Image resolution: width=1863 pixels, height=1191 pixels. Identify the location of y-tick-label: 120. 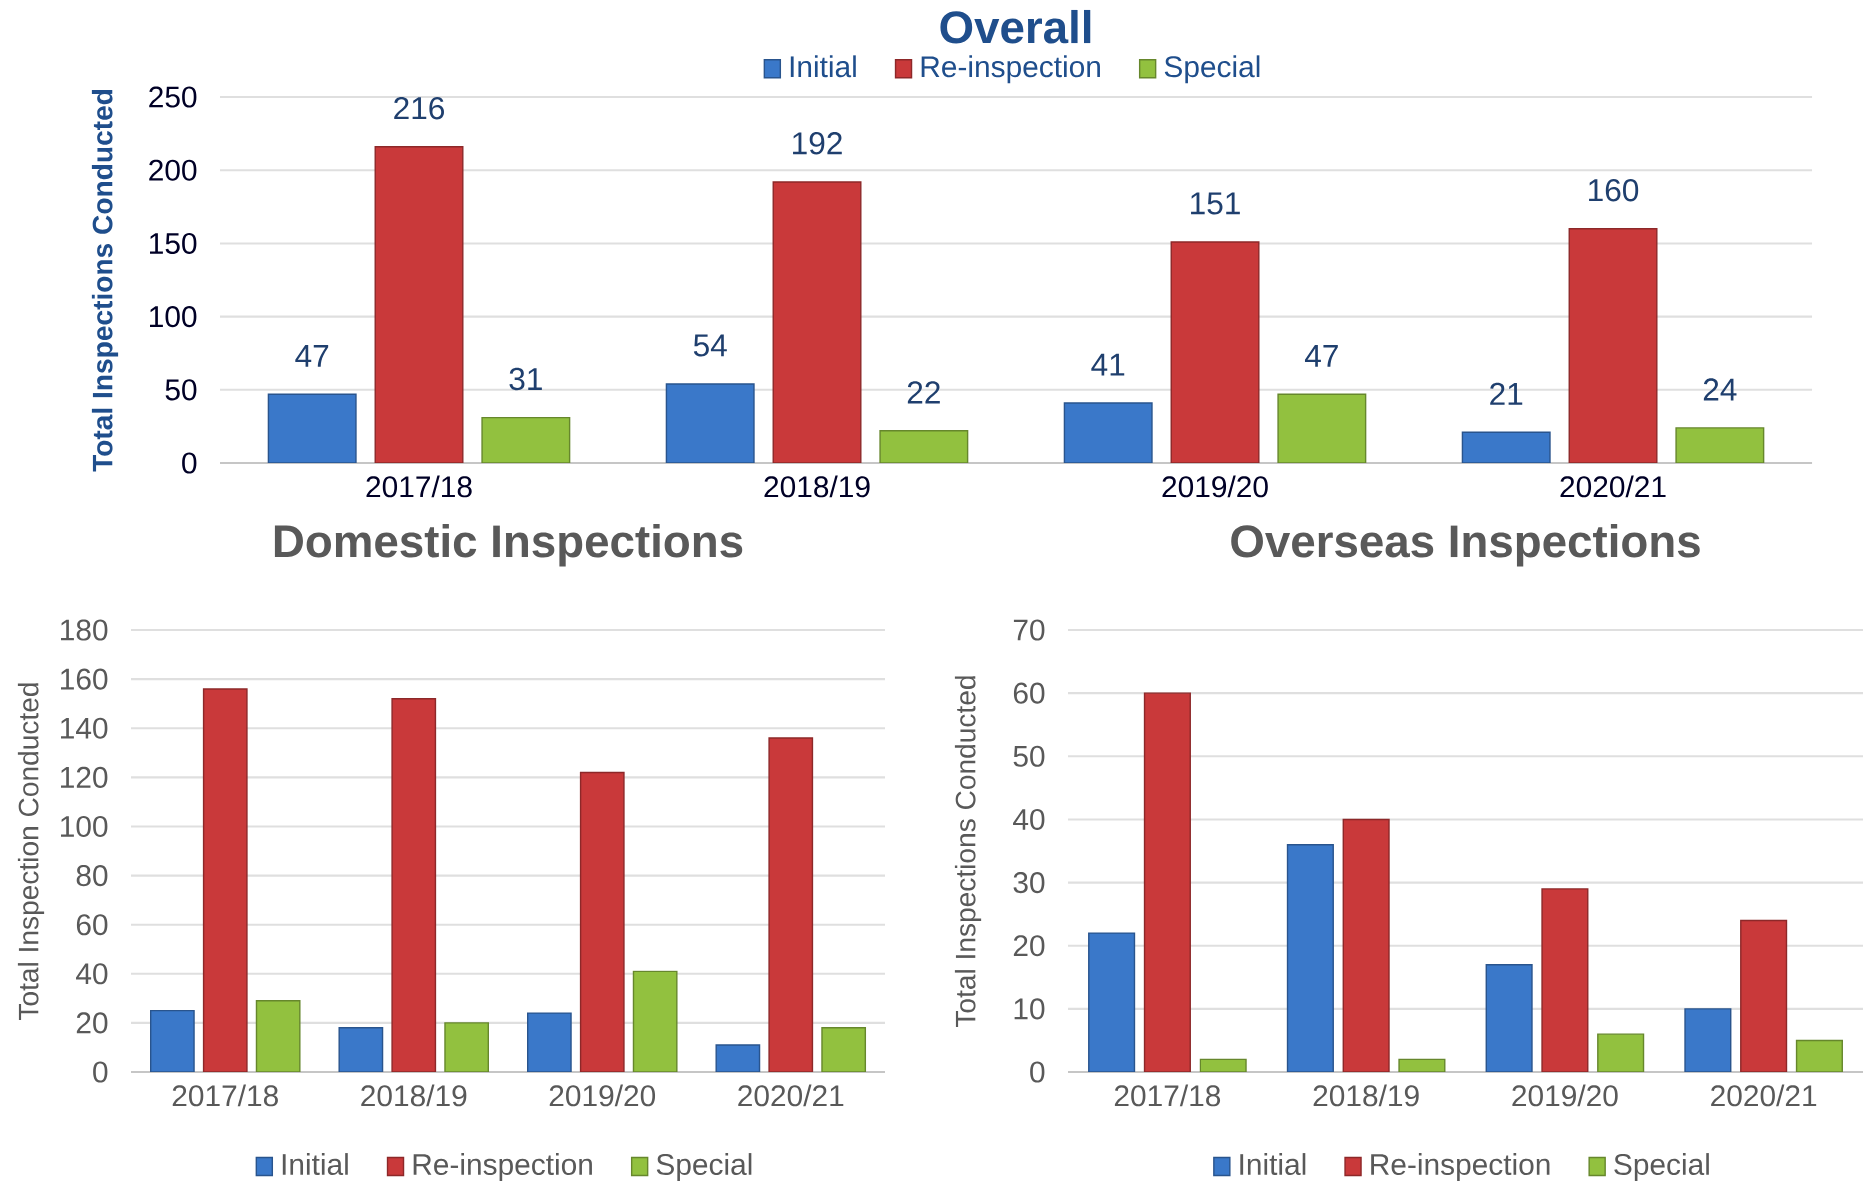
(84, 777).